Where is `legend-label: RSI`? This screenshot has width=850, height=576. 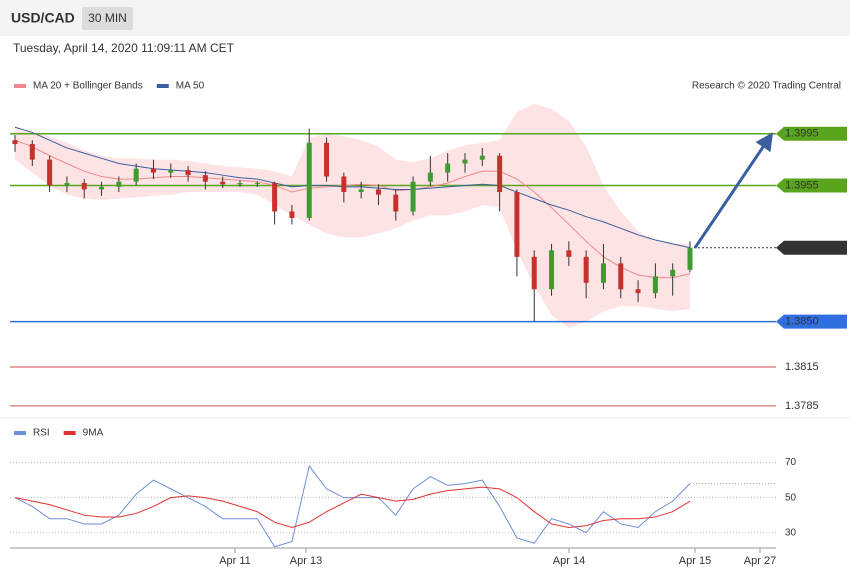
legend-label: RSI is located at coordinates (41, 433).